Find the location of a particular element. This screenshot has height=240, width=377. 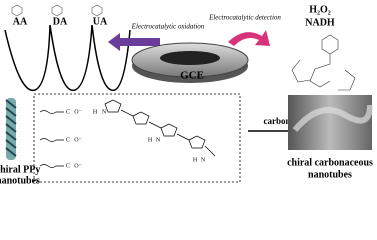

nadh-structure is located at coordinates (323, 62).